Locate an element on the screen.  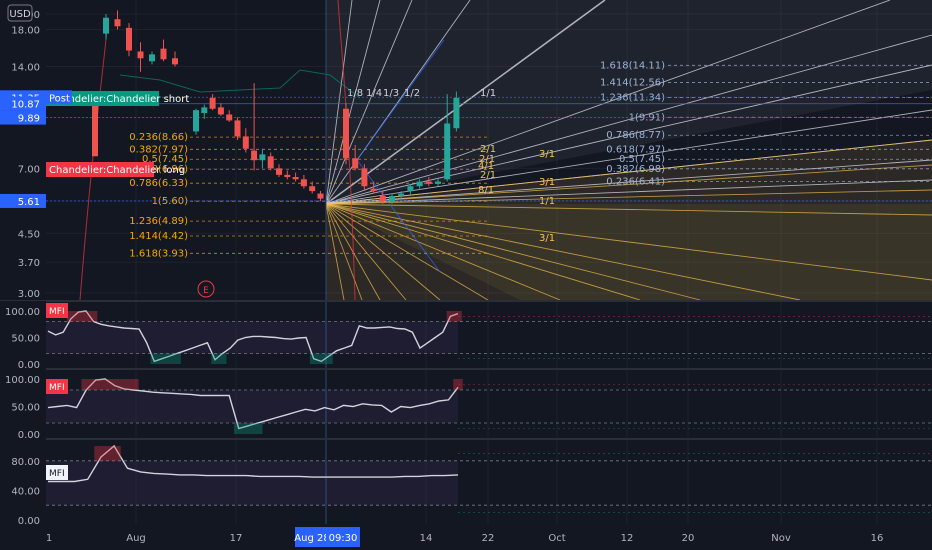
fib-left-label-8: 1.618(3.93) is located at coordinates (158, 253).